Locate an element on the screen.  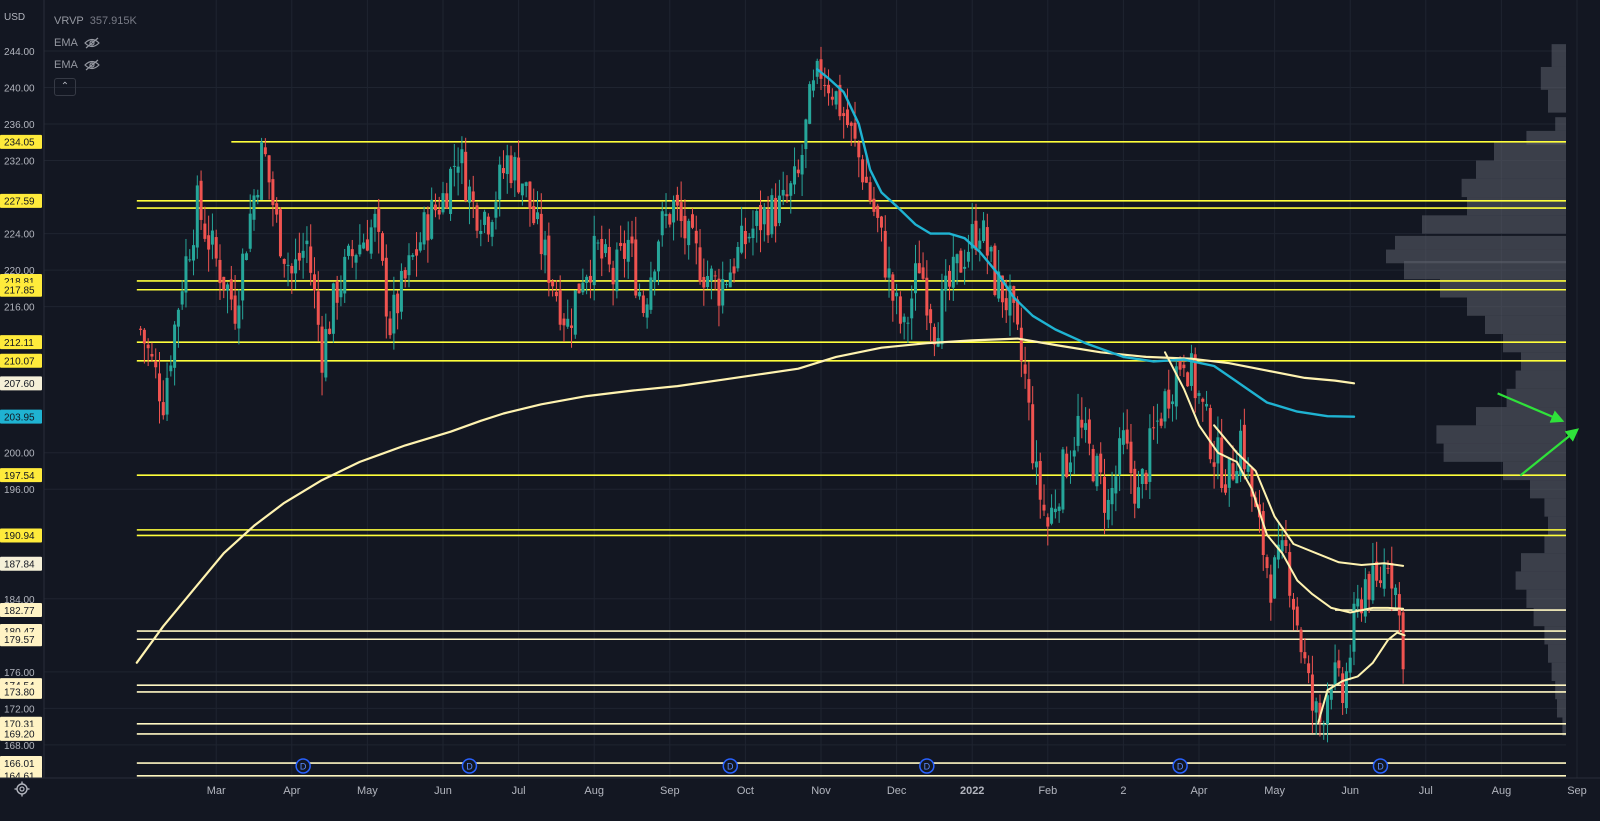
annotation-arrows is located at coordinates (1538, 434).